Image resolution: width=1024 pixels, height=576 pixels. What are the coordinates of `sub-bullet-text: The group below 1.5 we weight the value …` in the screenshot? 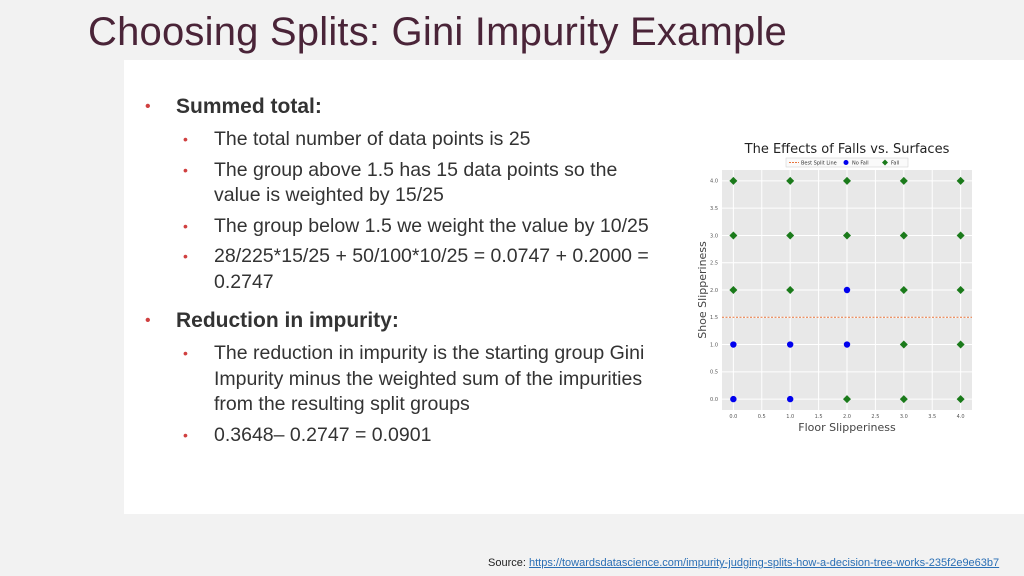 It's located at (431, 225).